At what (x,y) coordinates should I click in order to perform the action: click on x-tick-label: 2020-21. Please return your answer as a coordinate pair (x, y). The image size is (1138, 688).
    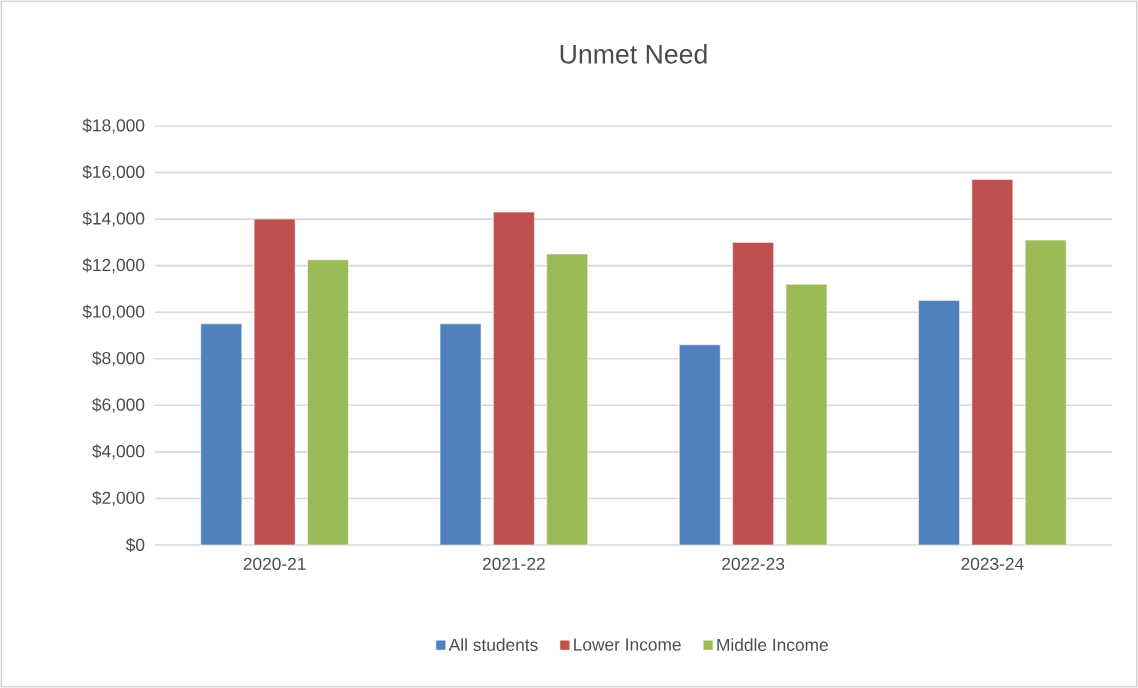
    Looking at the image, I should click on (274, 563).